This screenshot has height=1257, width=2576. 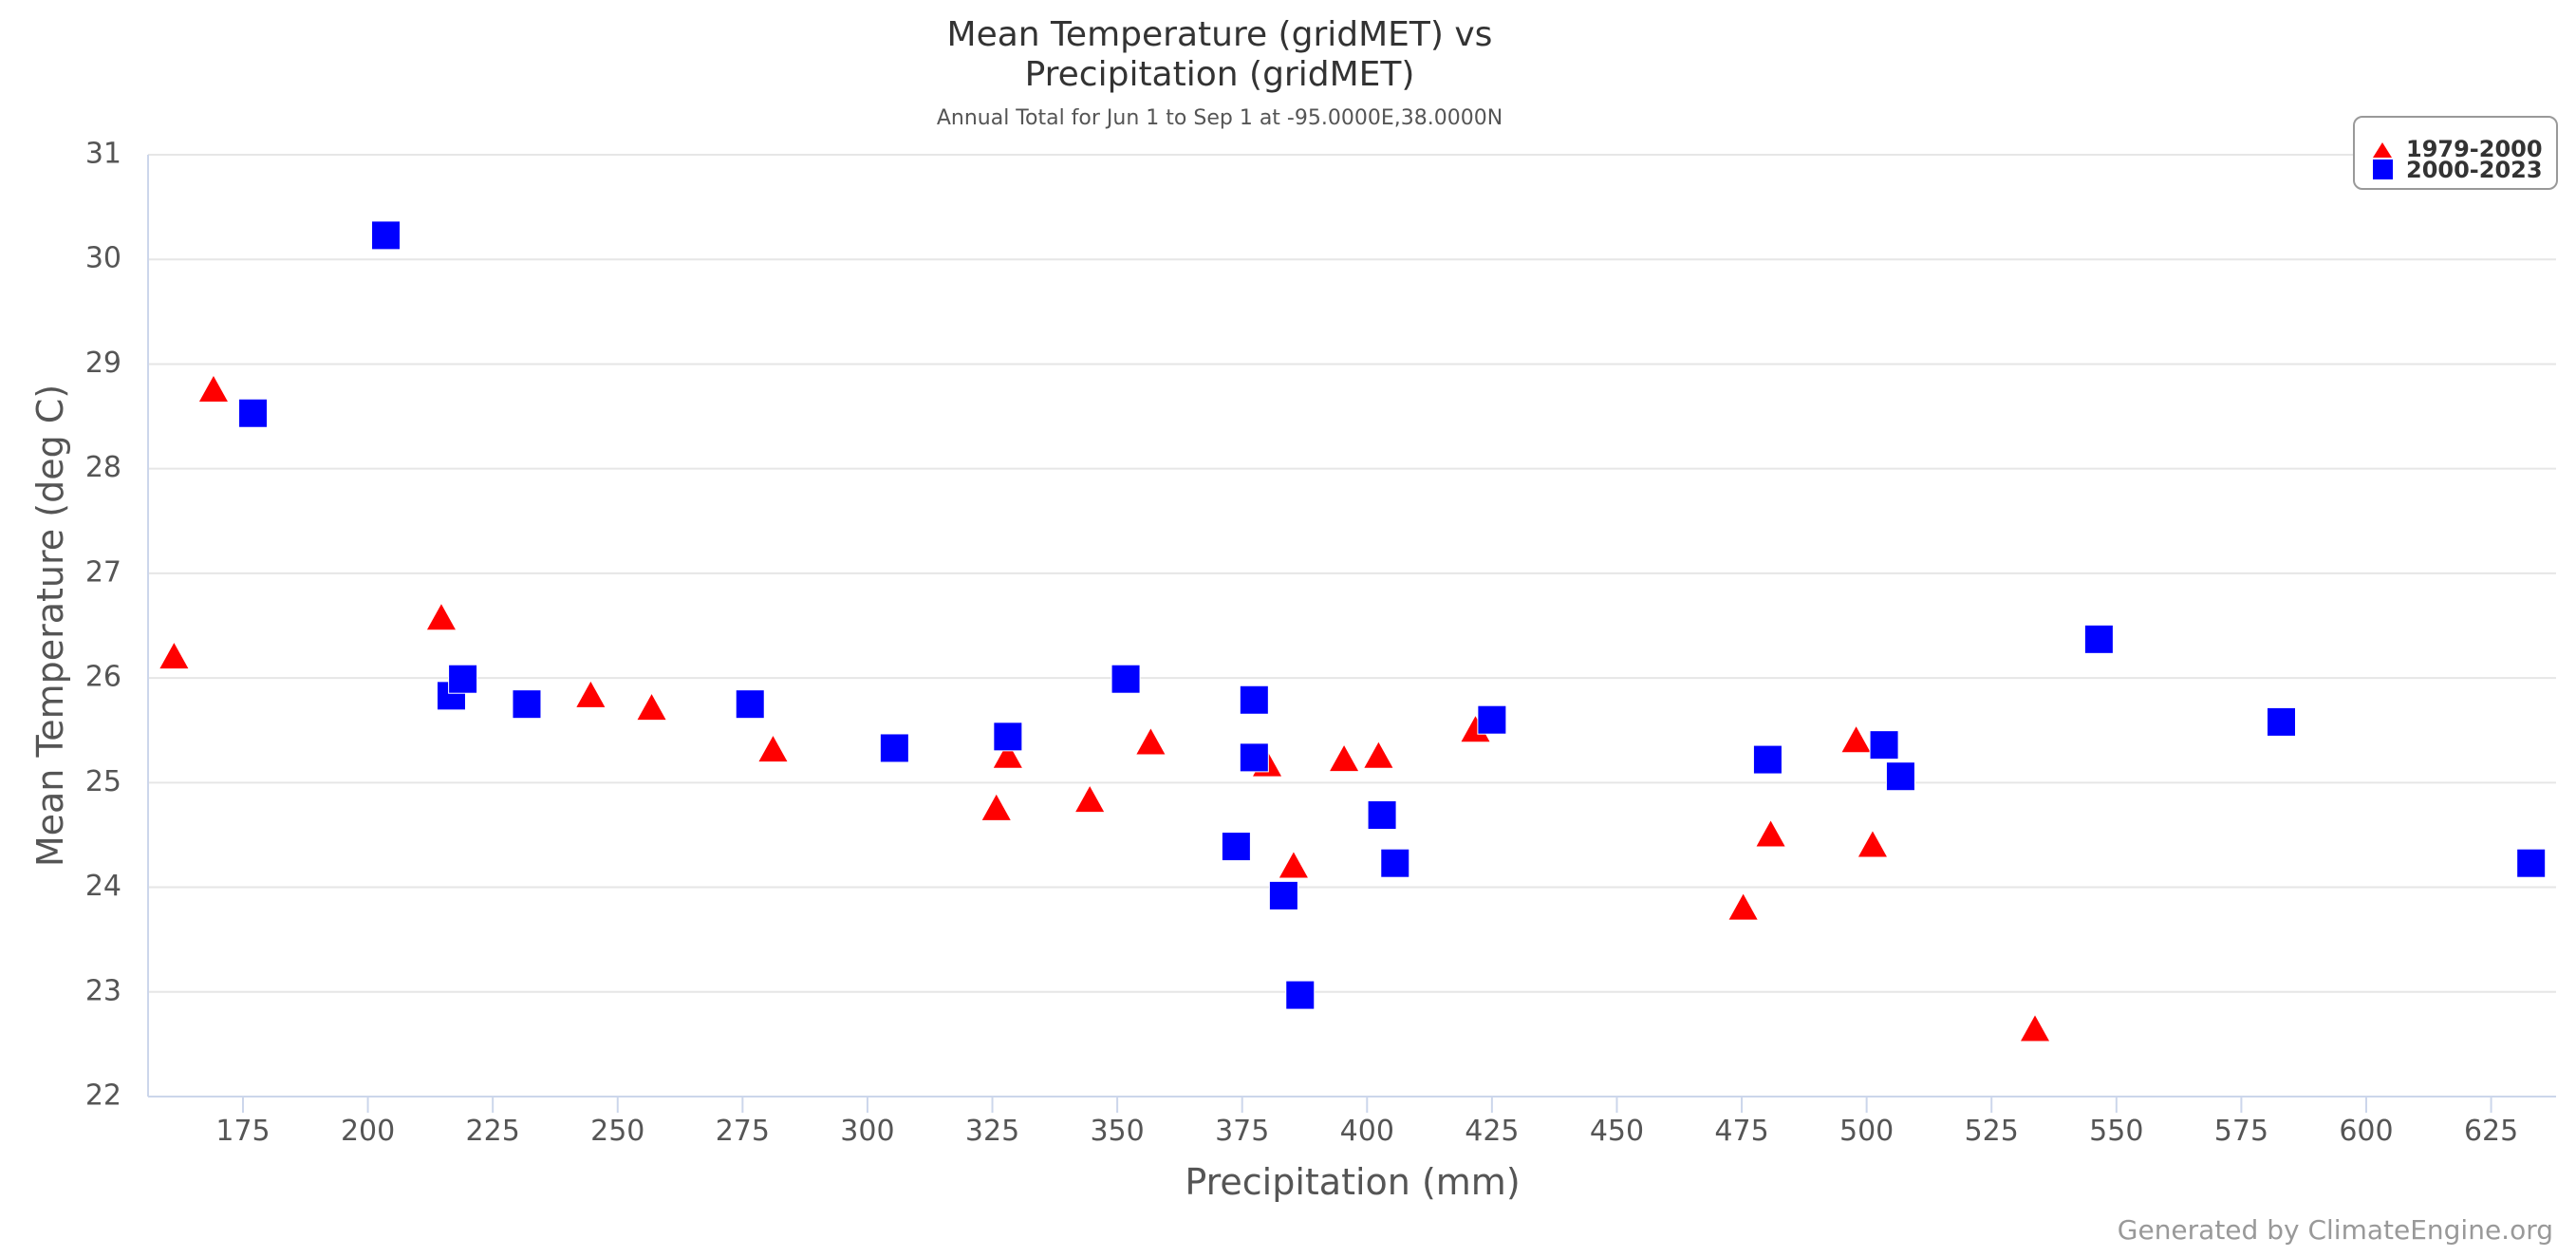 I want to click on x-tick-label: 500, so click(x=1867, y=1132).